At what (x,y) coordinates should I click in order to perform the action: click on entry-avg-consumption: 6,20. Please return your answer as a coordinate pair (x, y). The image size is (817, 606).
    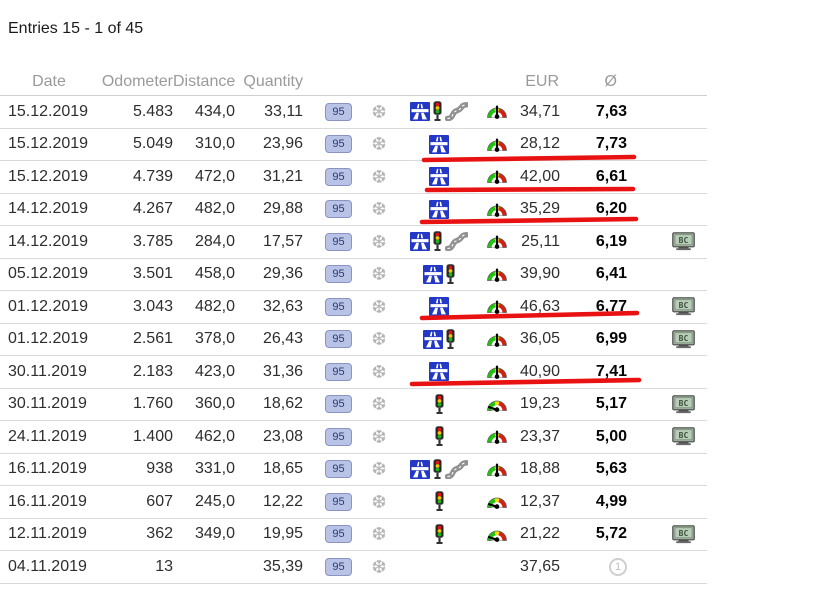
    Looking at the image, I should click on (596, 209).